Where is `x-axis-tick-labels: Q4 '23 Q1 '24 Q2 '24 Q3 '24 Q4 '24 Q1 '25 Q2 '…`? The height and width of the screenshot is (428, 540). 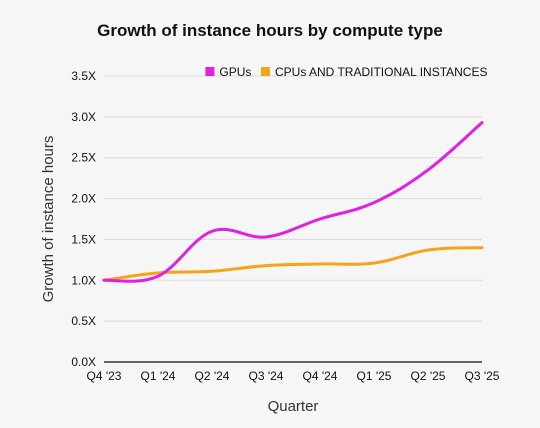
x-axis-tick-labels: Q4 '23 Q1 '24 Q2 '24 Q3 '24 Q4 '24 Q1 '25 Q2 '… is located at coordinates (293, 376).